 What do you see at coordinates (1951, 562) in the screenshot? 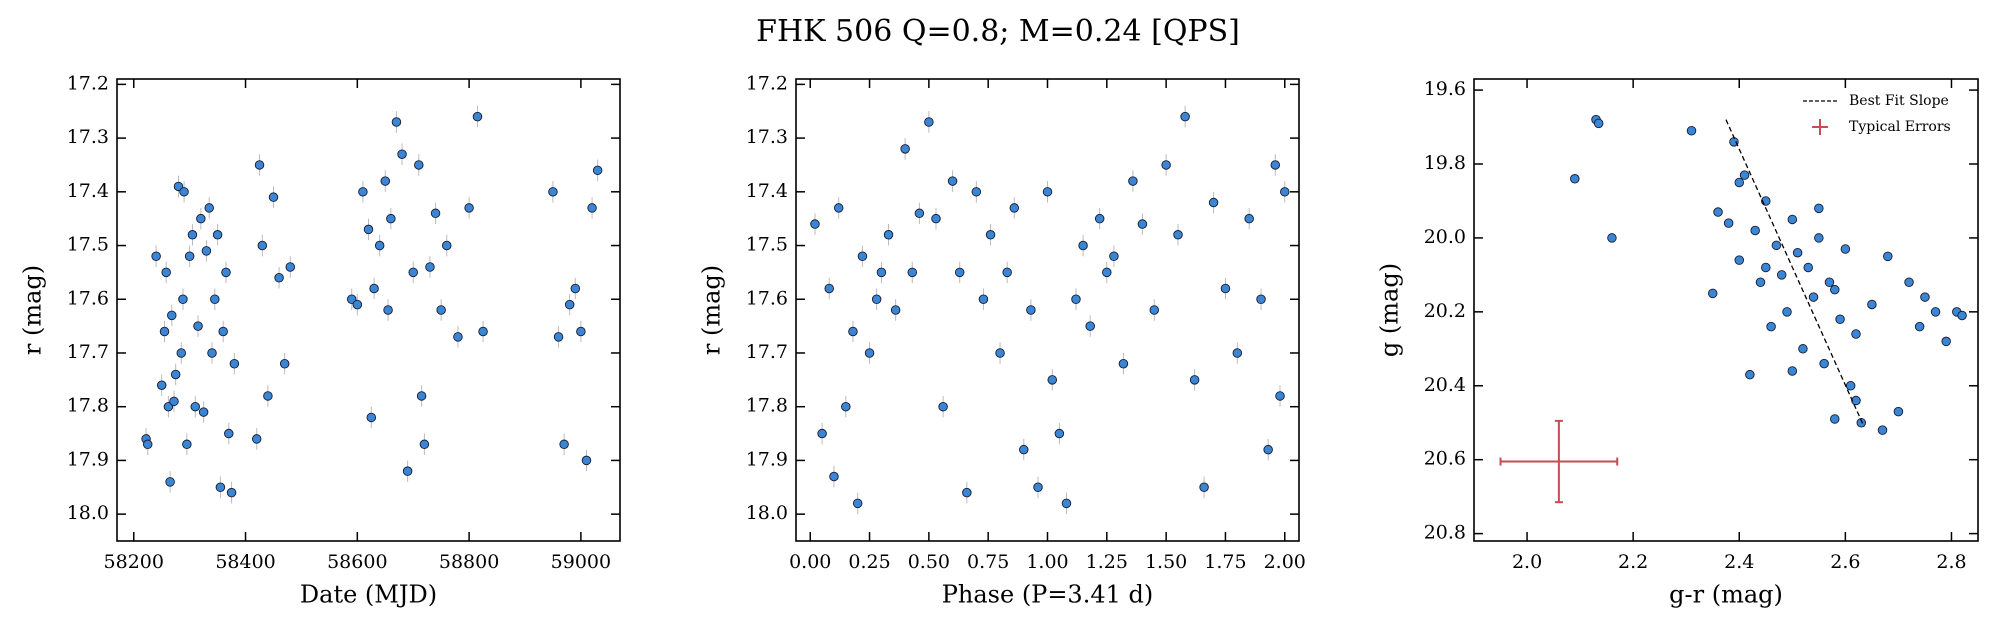
I see `x-tick-label: 2.8` at bounding box center [1951, 562].